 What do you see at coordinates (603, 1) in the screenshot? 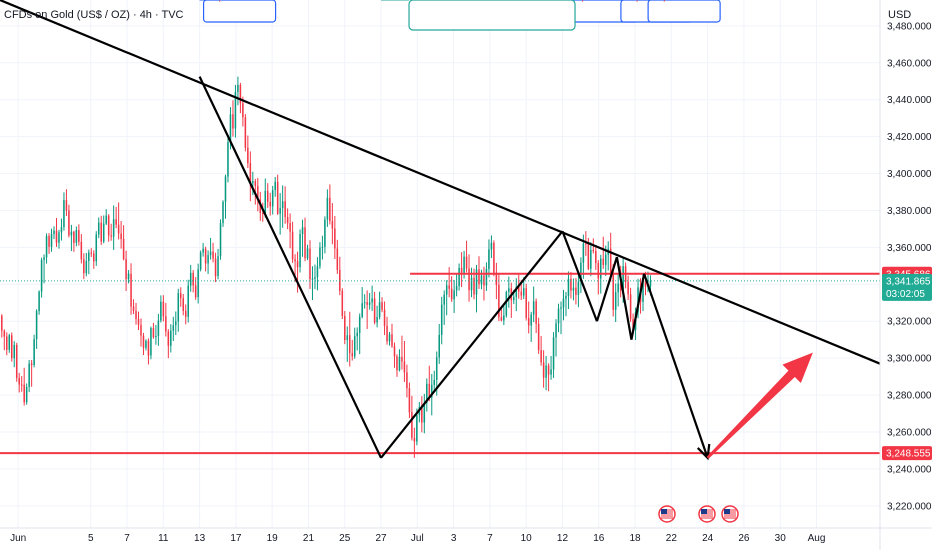
I see `price-callout-text: 3,368.750` at bounding box center [603, 1].